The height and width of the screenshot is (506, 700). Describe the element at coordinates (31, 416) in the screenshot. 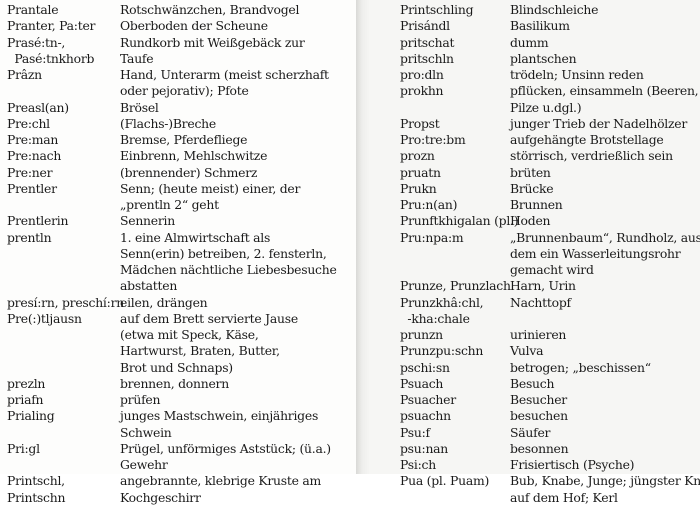

I see `term-line: Prialing` at that location.